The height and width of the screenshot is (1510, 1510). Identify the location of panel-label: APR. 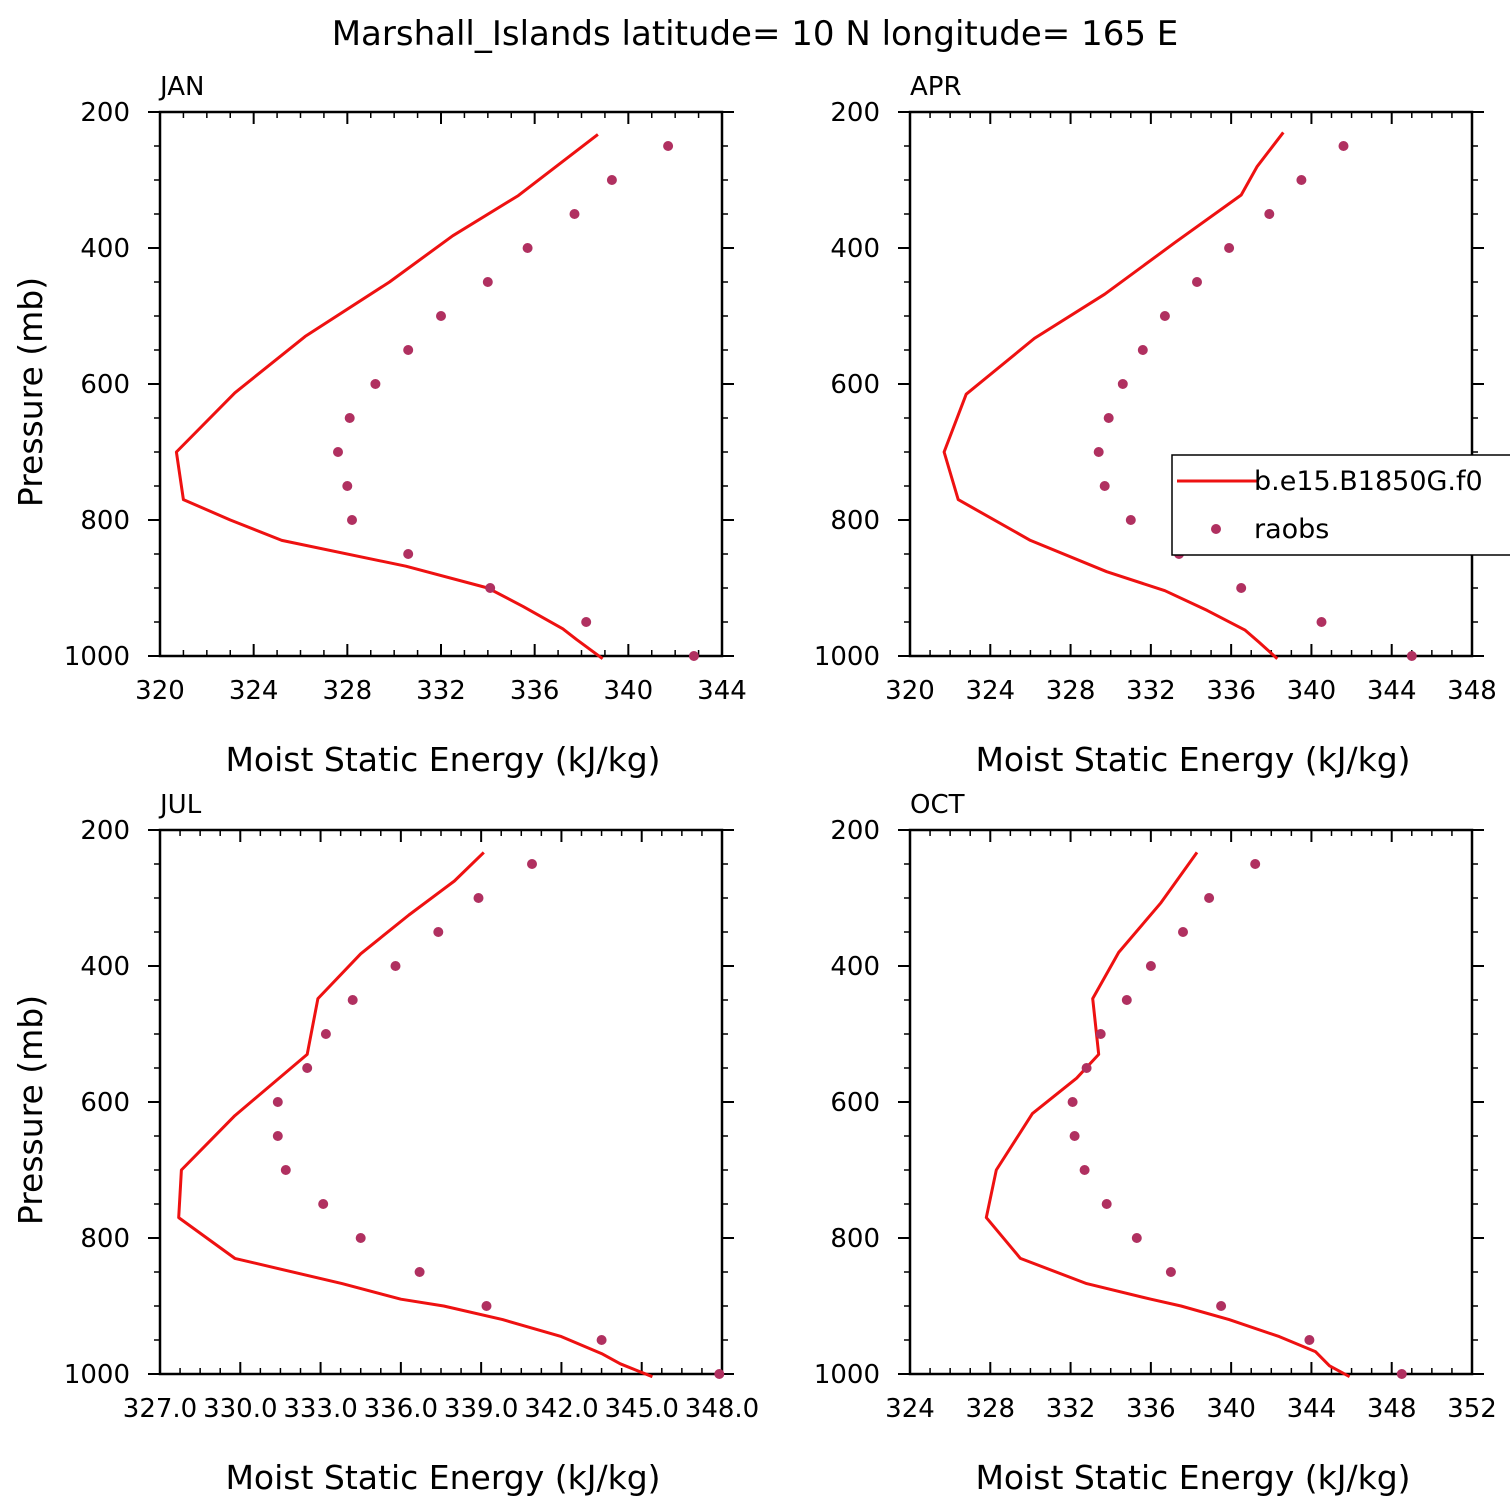
(936, 87).